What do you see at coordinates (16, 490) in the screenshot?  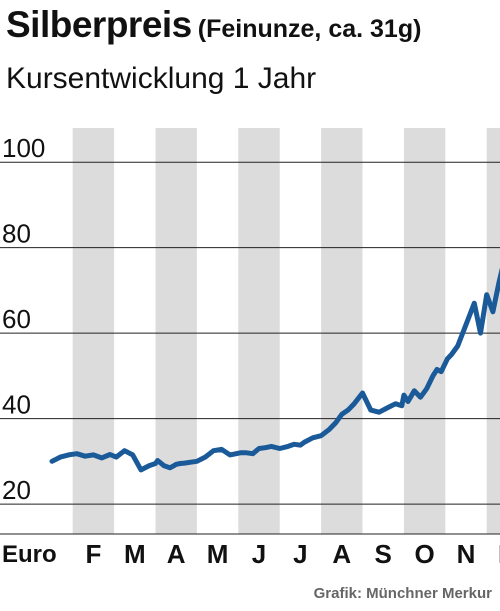 I see `y-tick-label: 20` at bounding box center [16, 490].